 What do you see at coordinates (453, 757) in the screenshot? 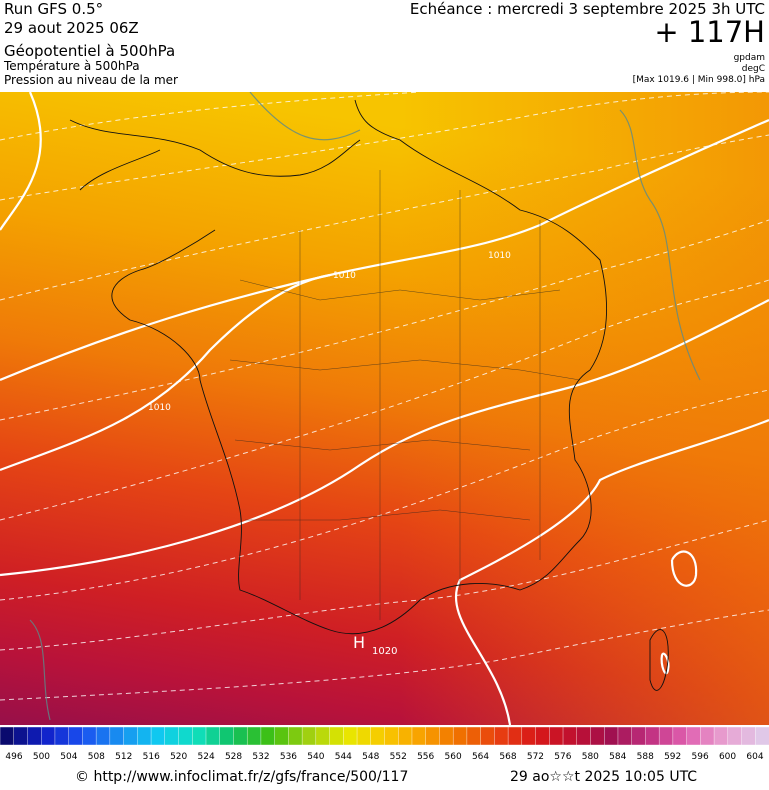
I see `color-label: 560` at bounding box center [453, 757].